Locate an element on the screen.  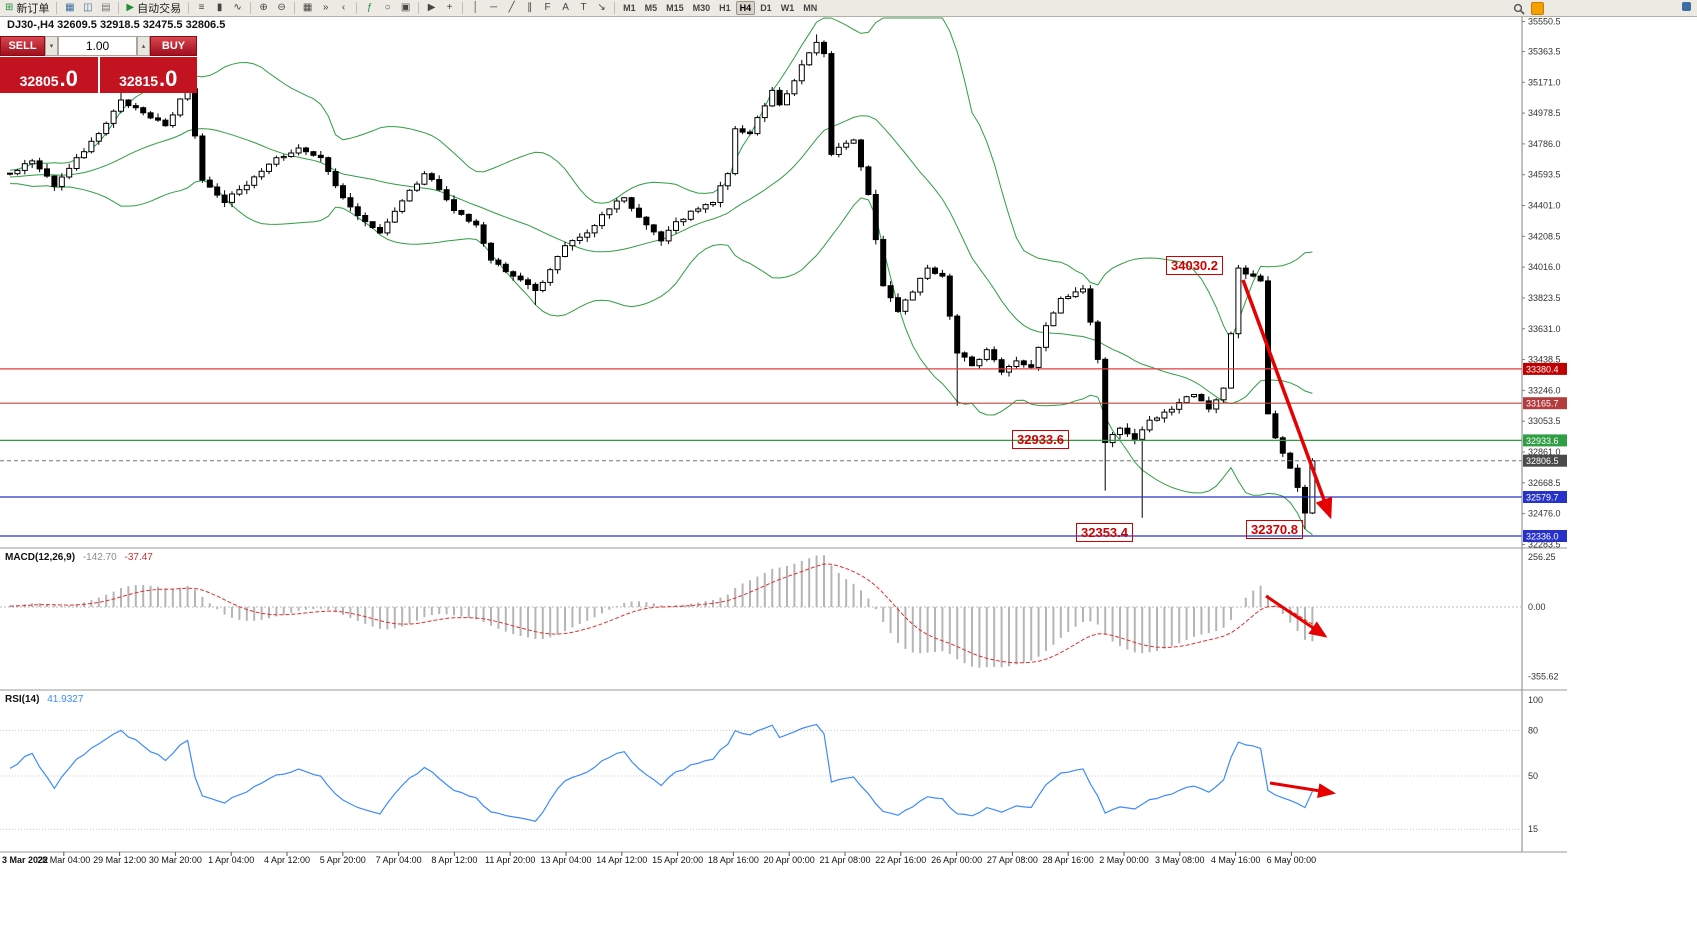
data-window-button: ▤ is located at coordinates (105, 8).